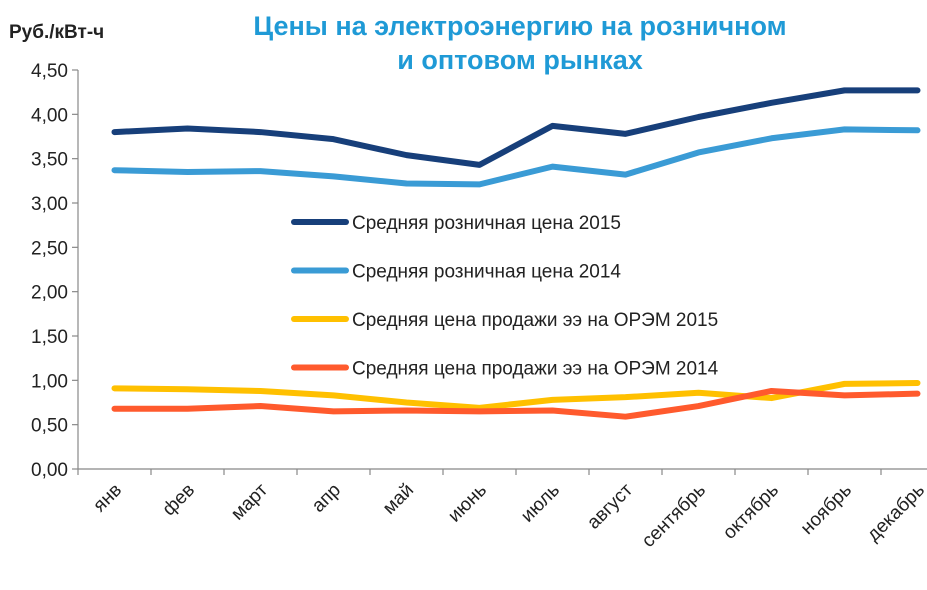 The width and height of the screenshot is (927, 590). What do you see at coordinates (56, 32) in the screenshot?
I see `y-axis-label: Руб./кВт-ч` at bounding box center [56, 32].